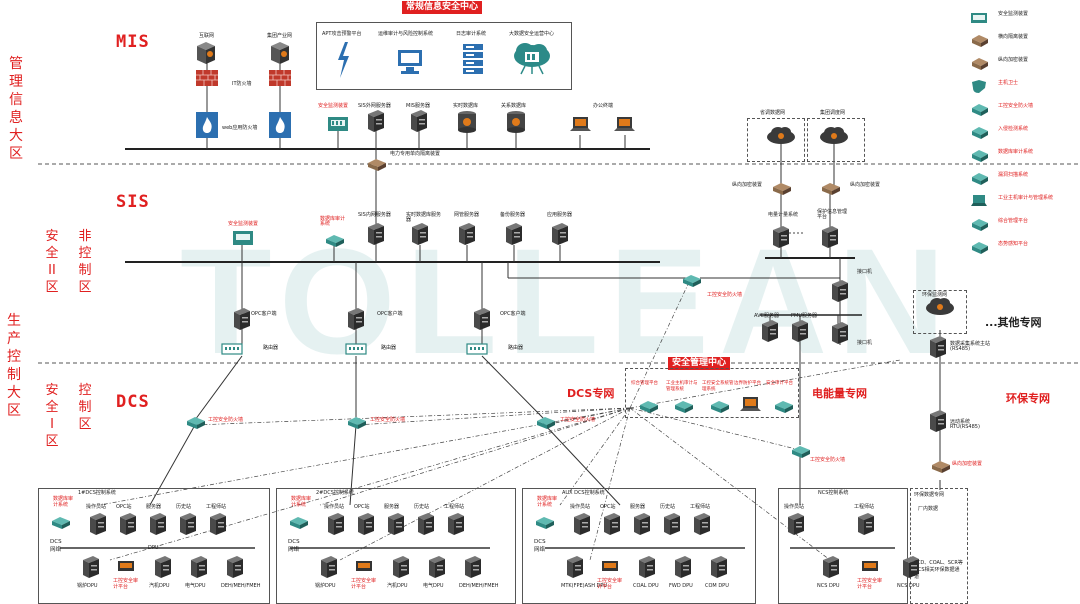 The image size is (1080, 604). Describe the element at coordinates (424, 217) in the screenshot. I see `label-rtdb-server: 实时数据库服务器` at that location.